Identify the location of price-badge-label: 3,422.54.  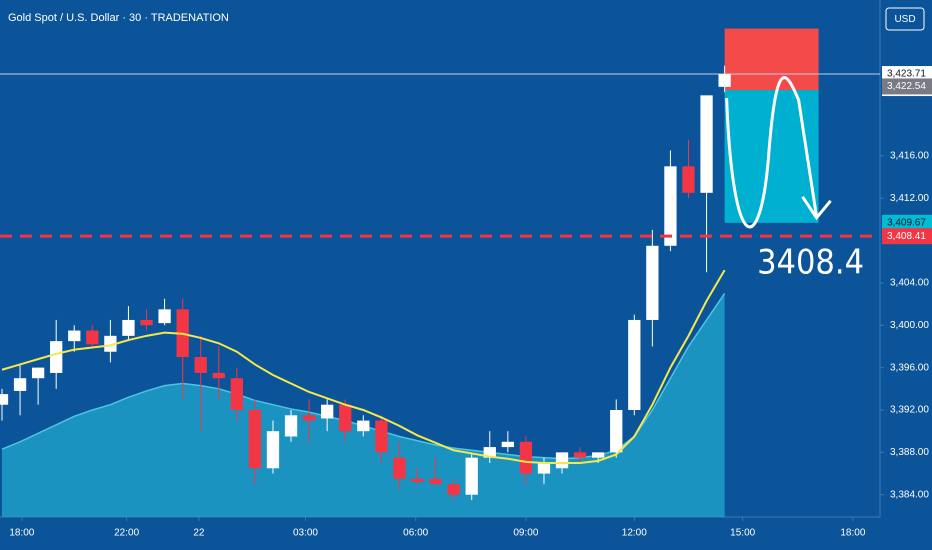
(906, 86).